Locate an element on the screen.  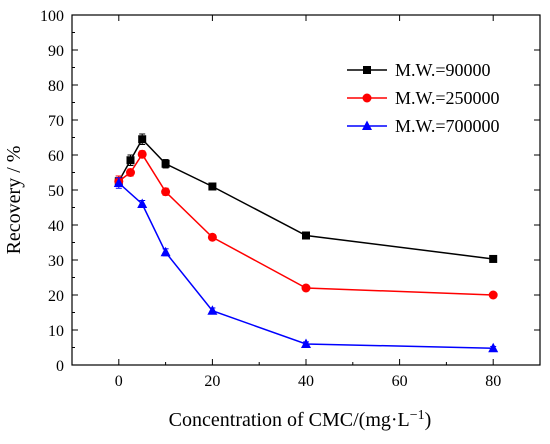
legend: M.W.=90000 M.W.=250000 M.W.=700000 is located at coordinates (423, 98).